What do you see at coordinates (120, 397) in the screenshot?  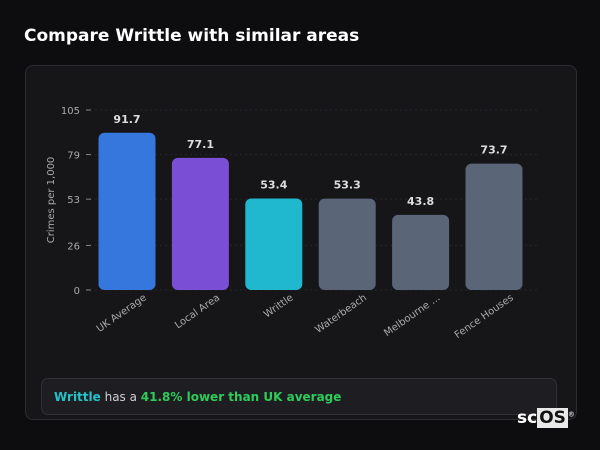 I see `summary-text: has a` at bounding box center [120, 397].